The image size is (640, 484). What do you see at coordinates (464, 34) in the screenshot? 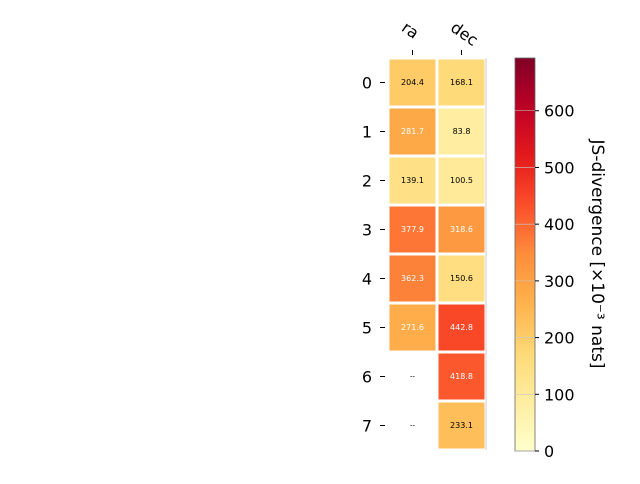
I see `column-label: dec` at bounding box center [464, 34].